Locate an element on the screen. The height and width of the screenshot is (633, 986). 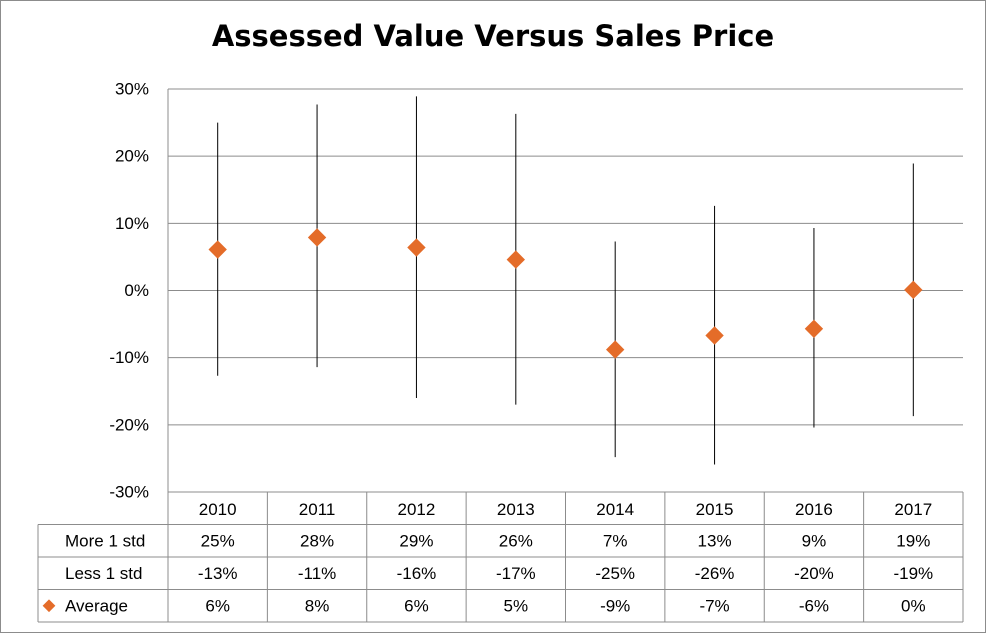
data-table-value: -20% is located at coordinates (814, 573).